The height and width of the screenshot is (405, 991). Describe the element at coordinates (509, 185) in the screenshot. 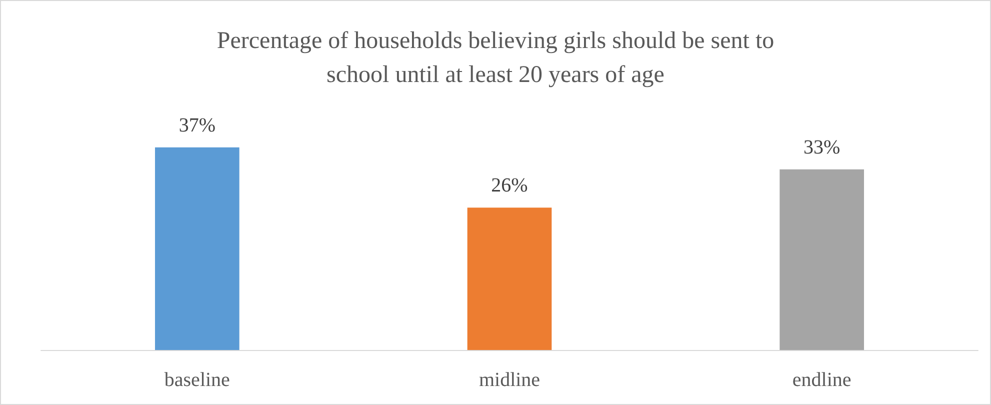

I see `data-label: 26%` at that location.